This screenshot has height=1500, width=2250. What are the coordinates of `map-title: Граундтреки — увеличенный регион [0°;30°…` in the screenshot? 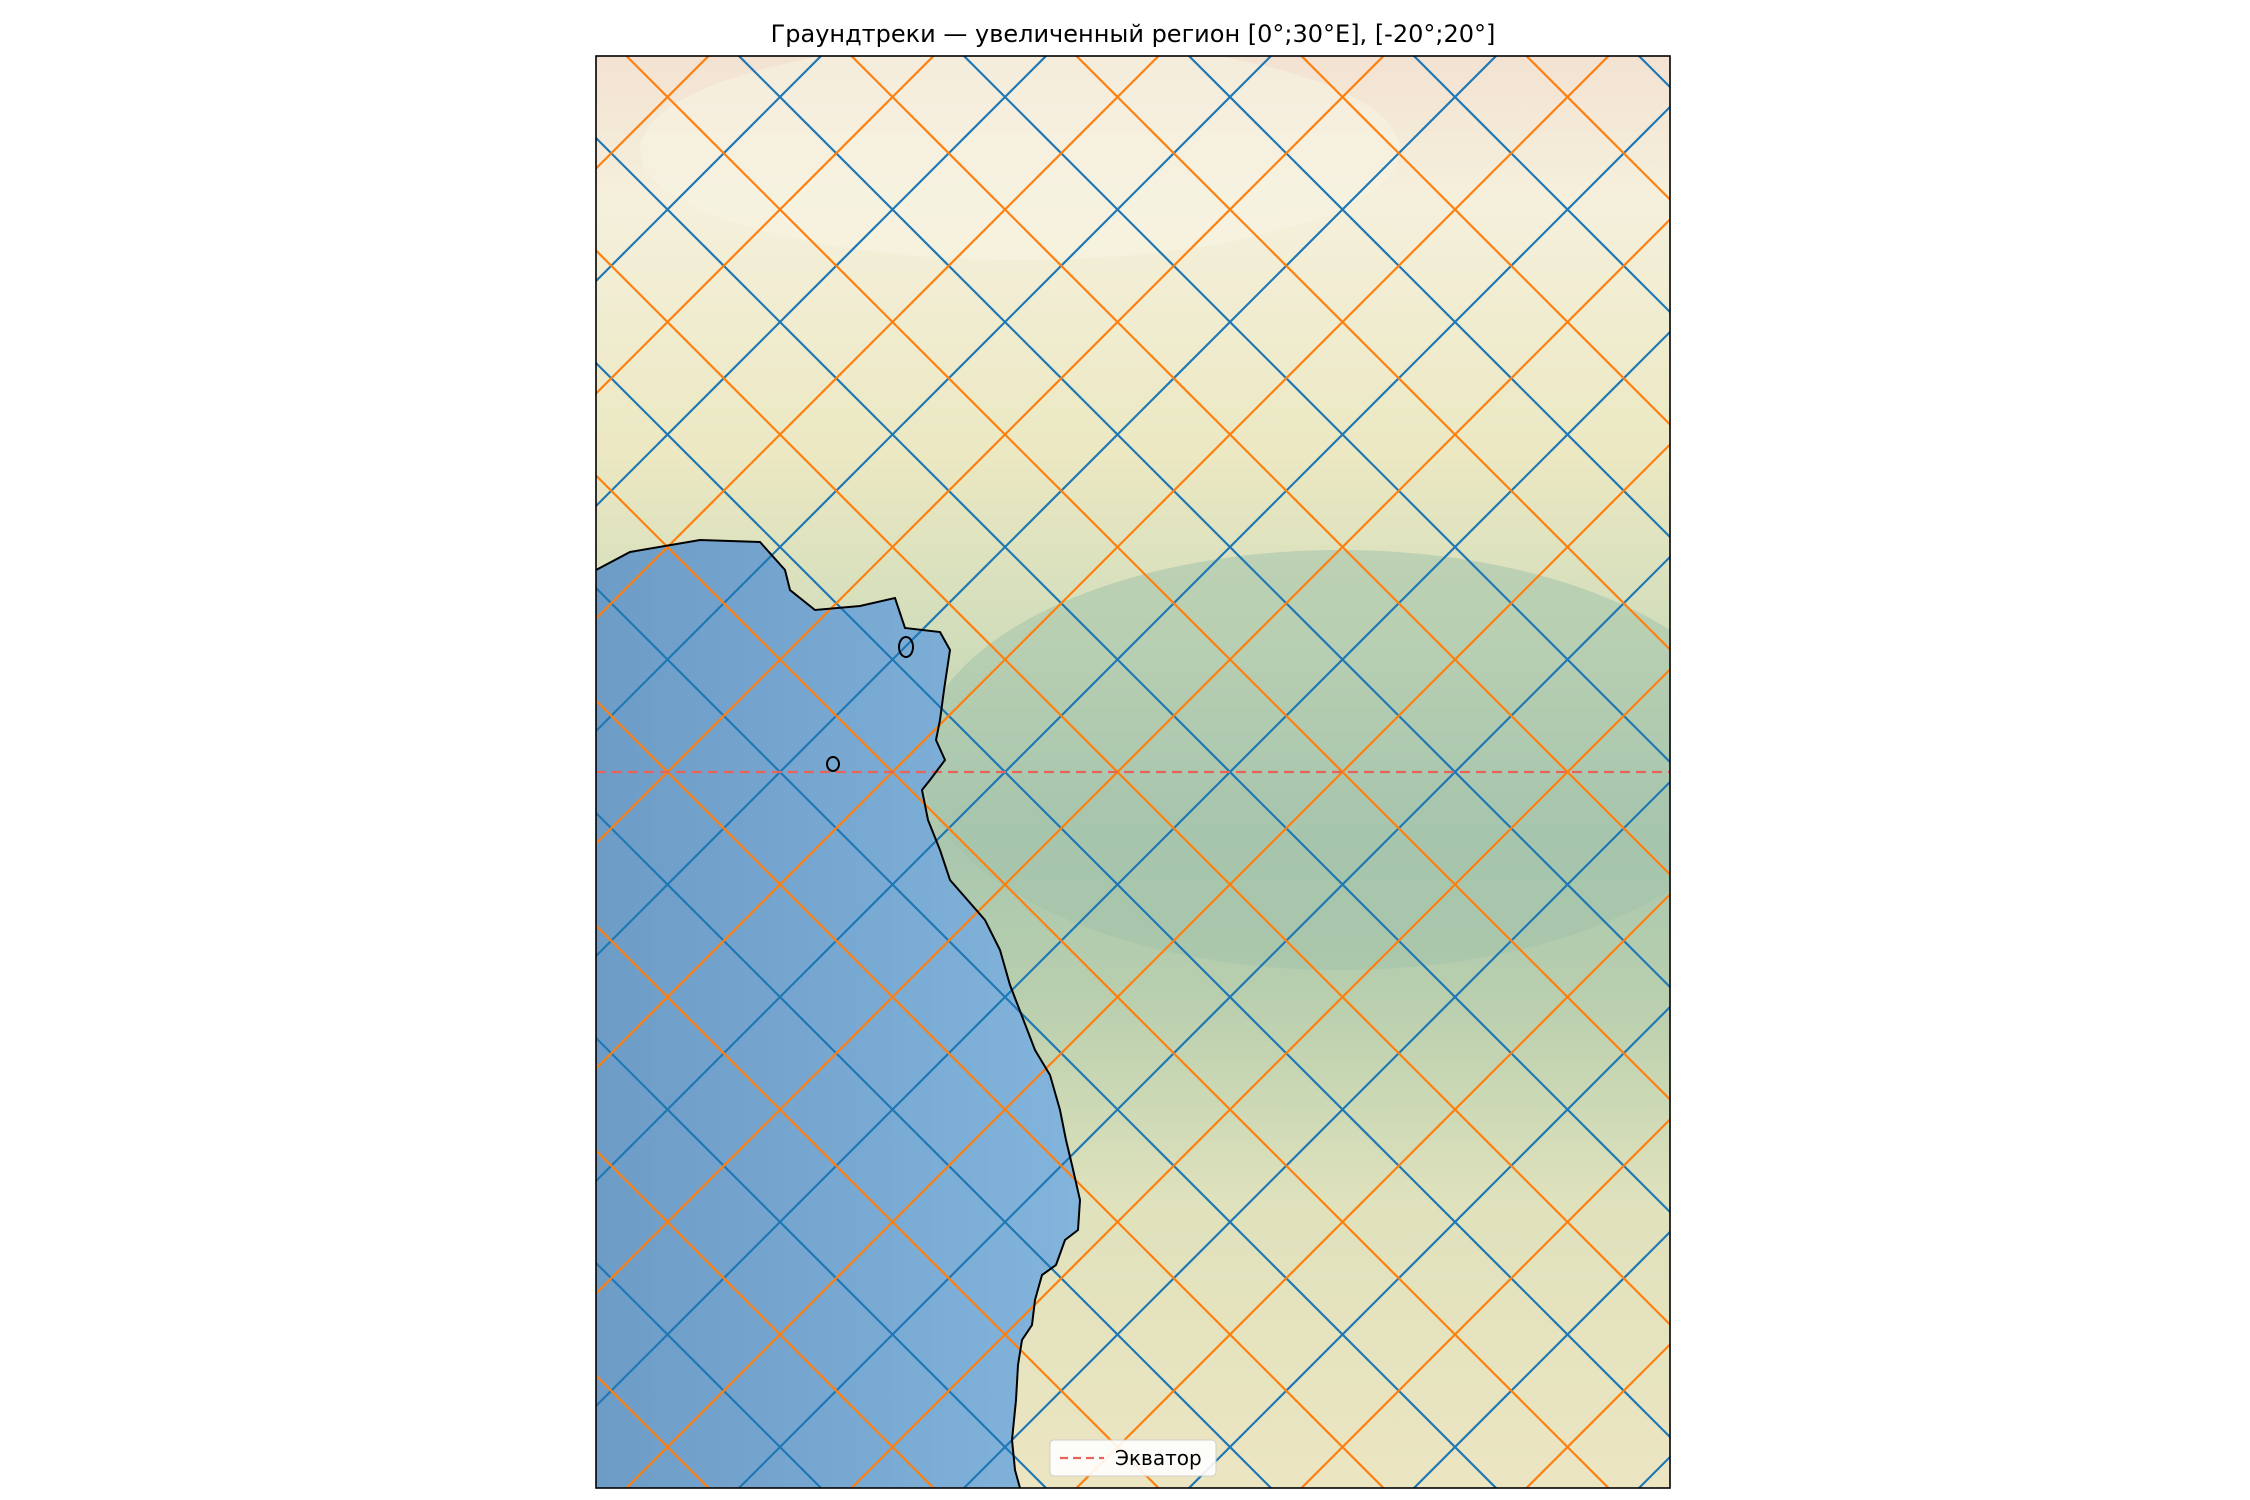 It's located at (1133, 34).